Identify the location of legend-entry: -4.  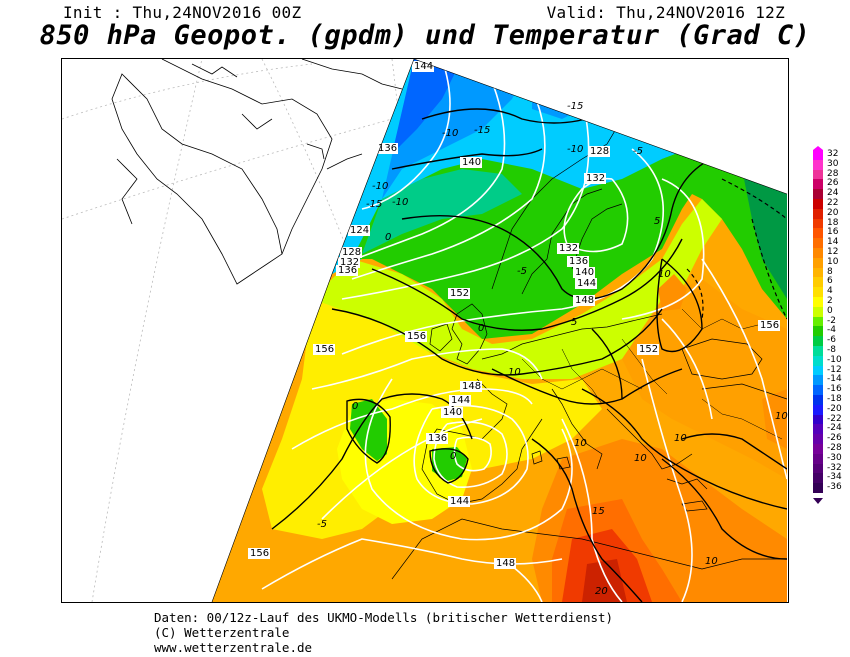
(831, 331).